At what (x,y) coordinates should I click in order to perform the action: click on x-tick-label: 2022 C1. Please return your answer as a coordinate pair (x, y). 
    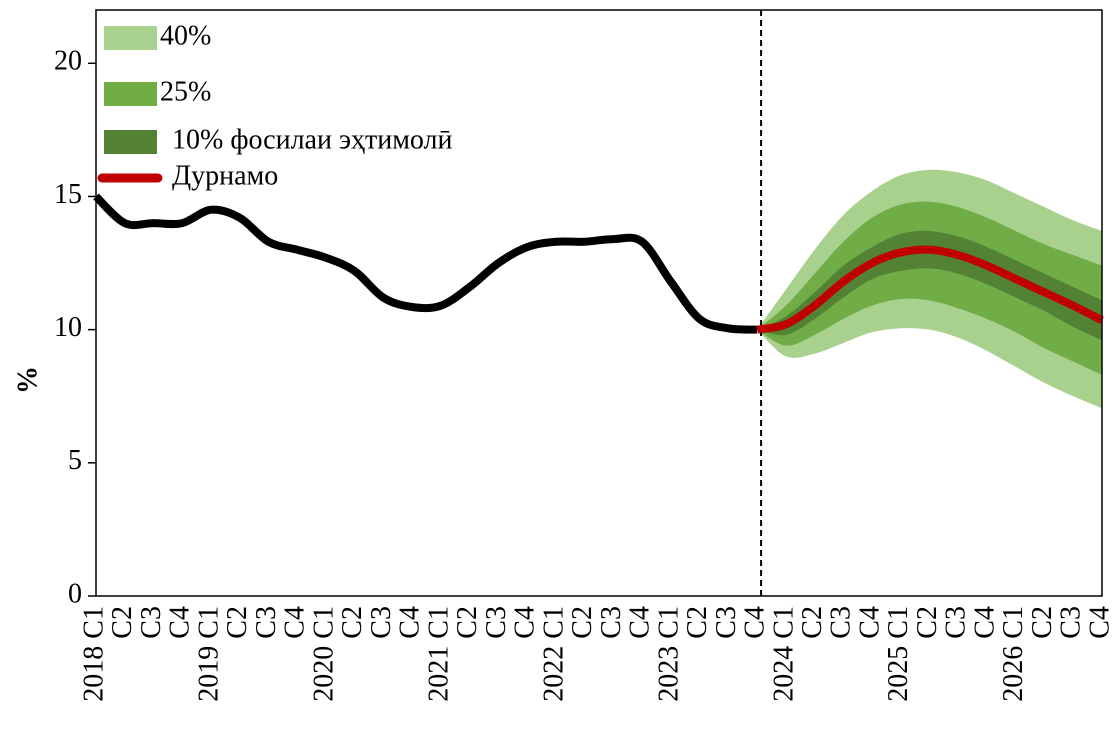
    Looking at the image, I should click on (553, 654).